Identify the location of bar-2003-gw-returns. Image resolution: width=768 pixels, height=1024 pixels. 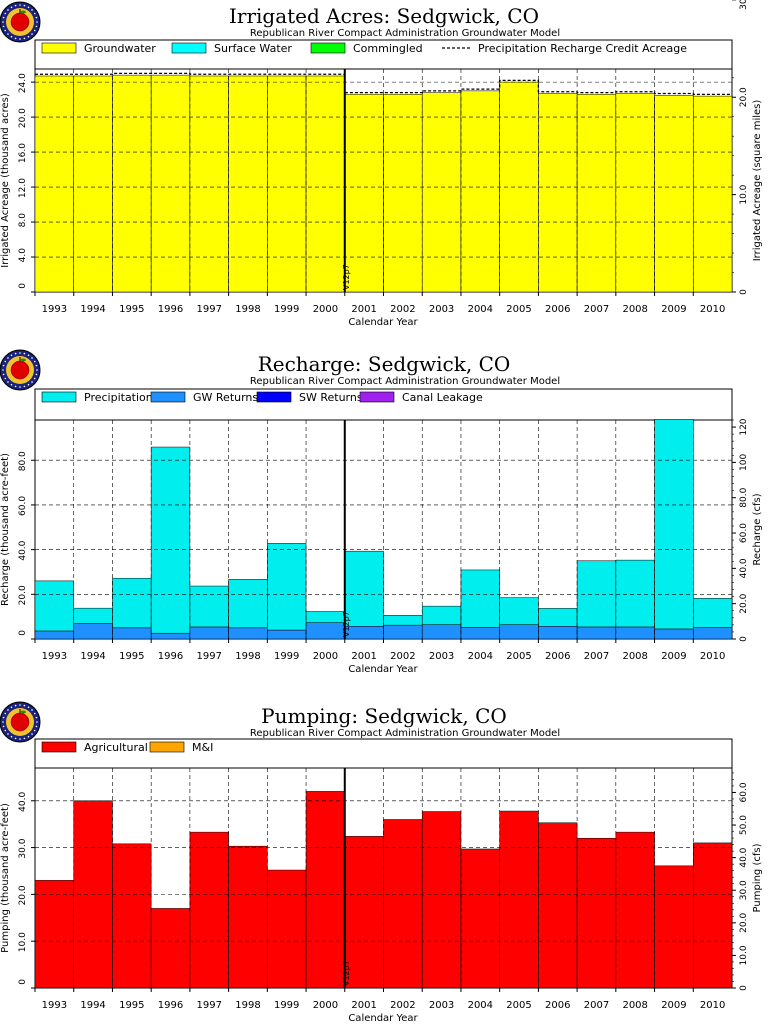
(441, 632).